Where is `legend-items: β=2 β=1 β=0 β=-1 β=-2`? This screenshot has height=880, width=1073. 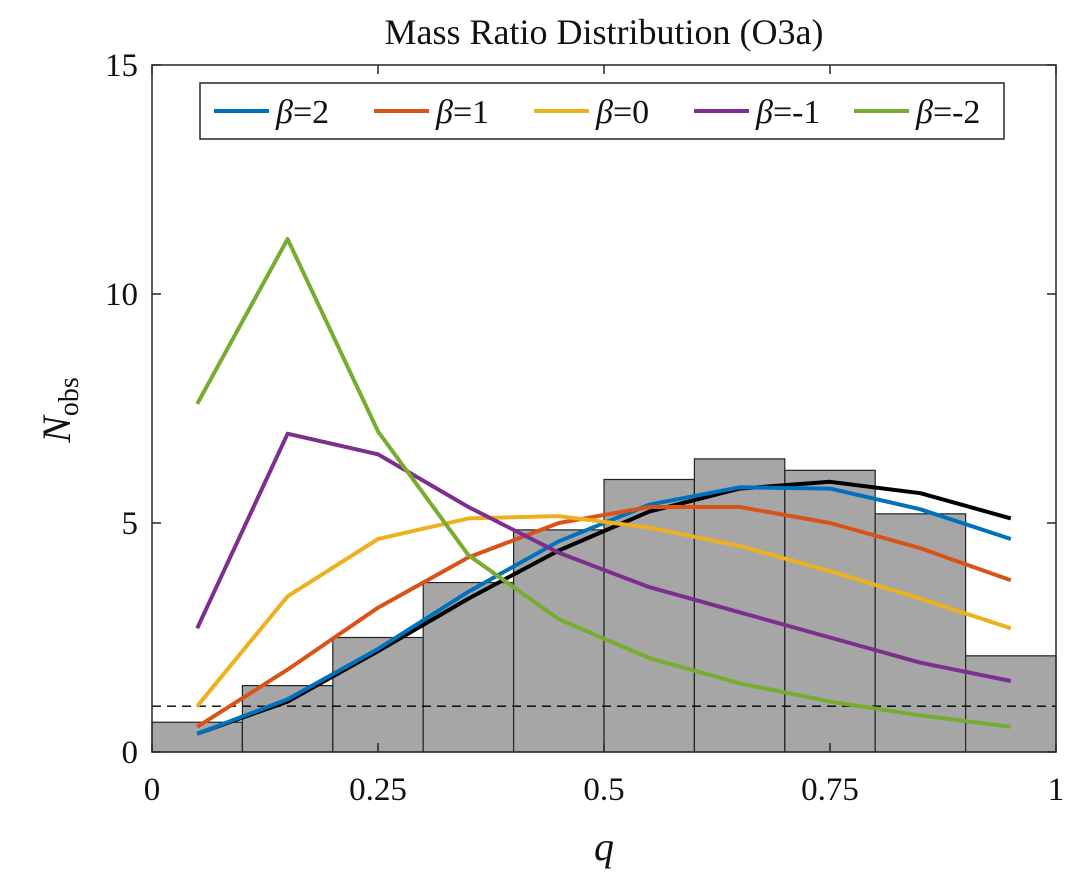
legend-items: β=2 β=1 β=0 β=-1 β=-2 is located at coordinates (597, 112).